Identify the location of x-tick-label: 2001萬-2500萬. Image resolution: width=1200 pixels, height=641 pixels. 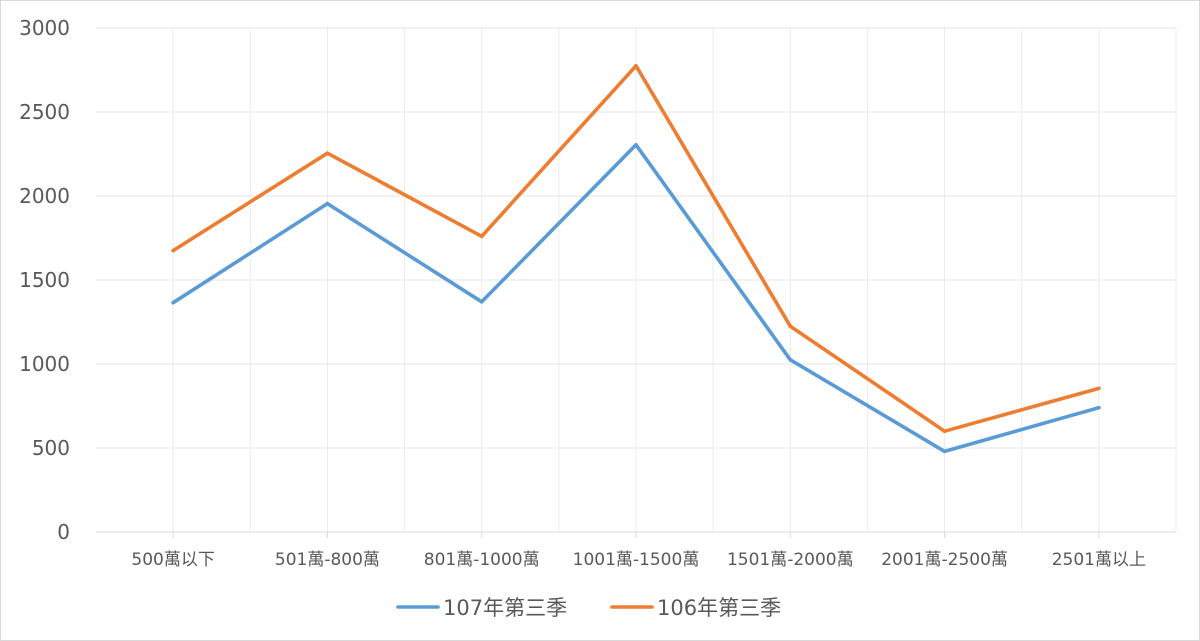
(944, 560).